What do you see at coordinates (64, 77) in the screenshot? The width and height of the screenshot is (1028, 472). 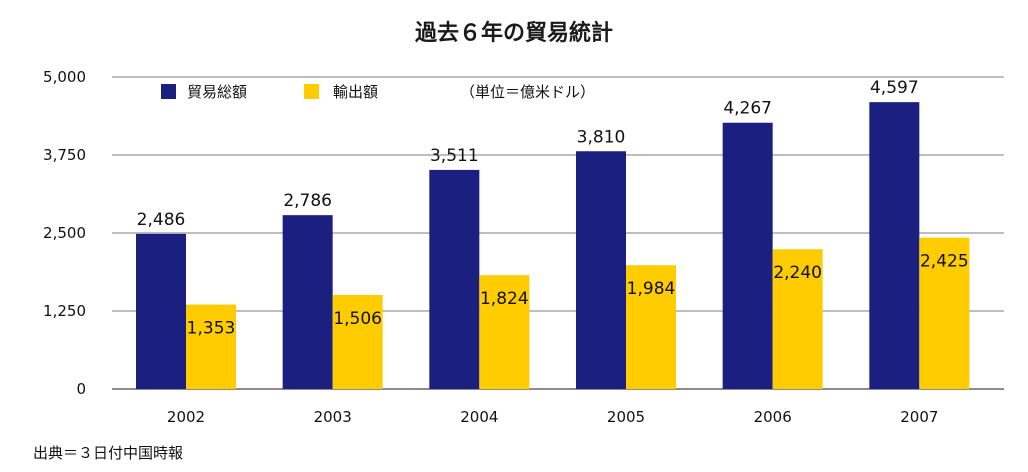 I see `y-tick-label: 5,000` at bounding box center [64, 77].